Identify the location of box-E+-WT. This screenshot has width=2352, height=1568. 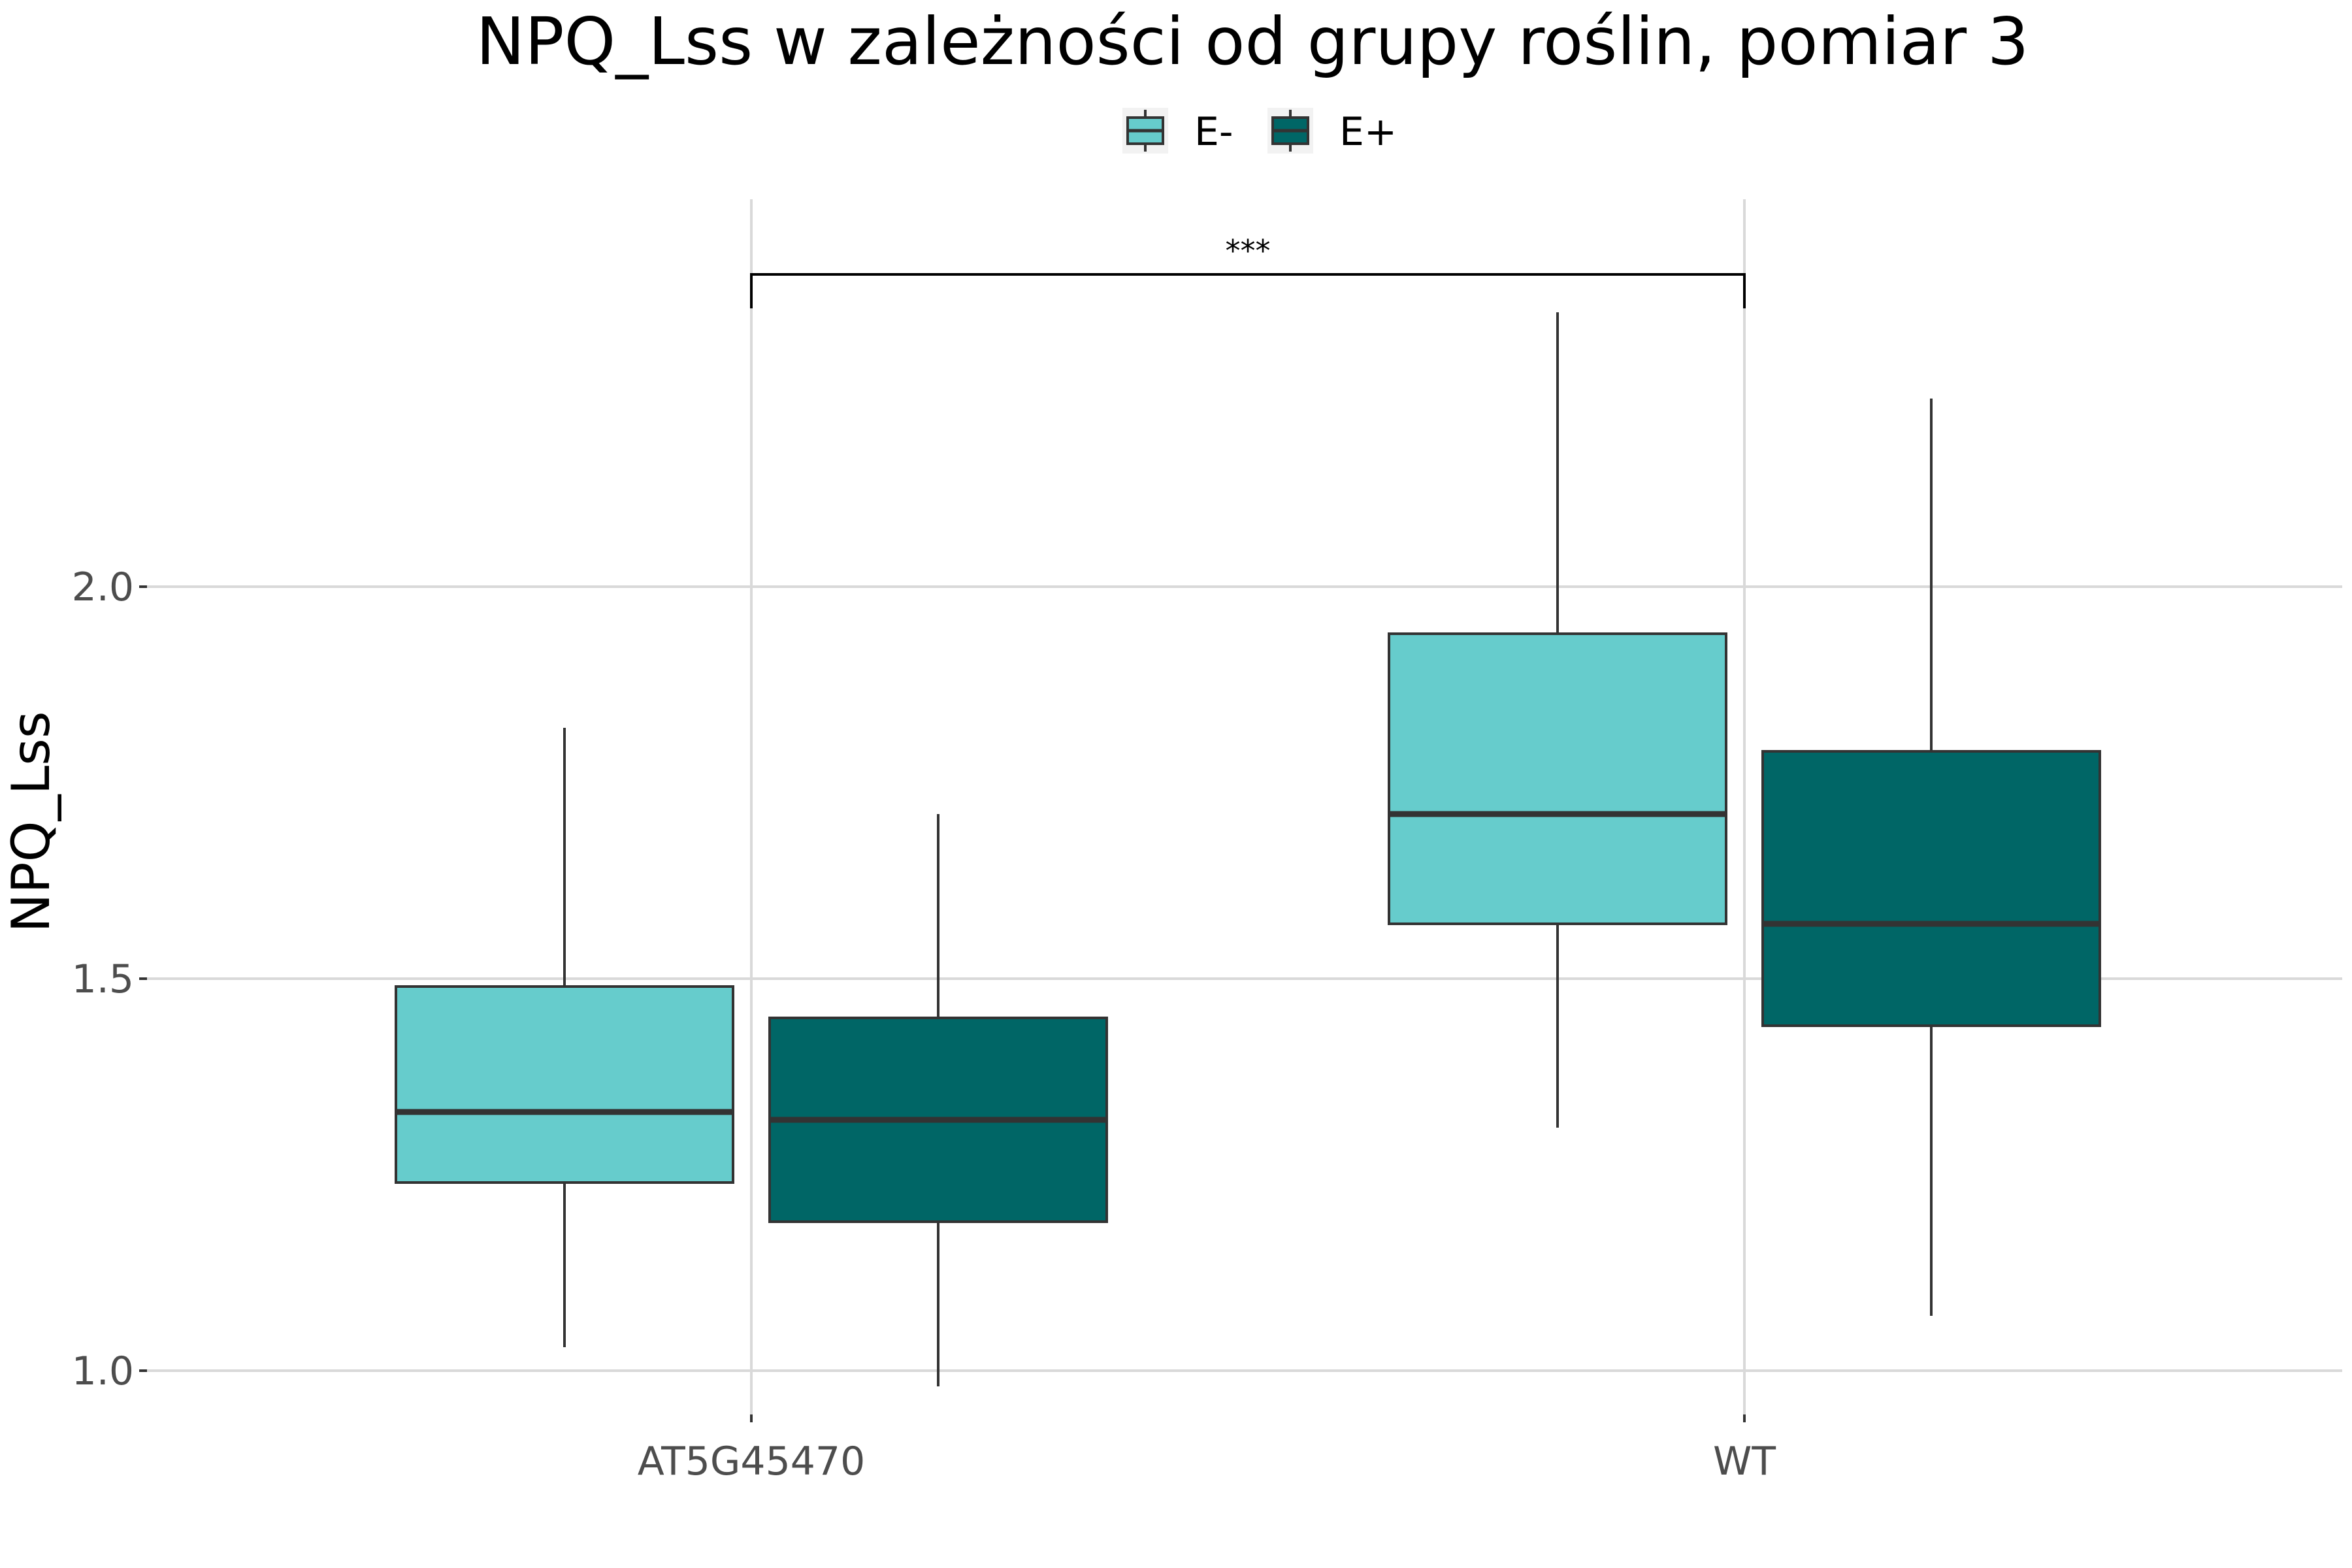
(1931, 857).